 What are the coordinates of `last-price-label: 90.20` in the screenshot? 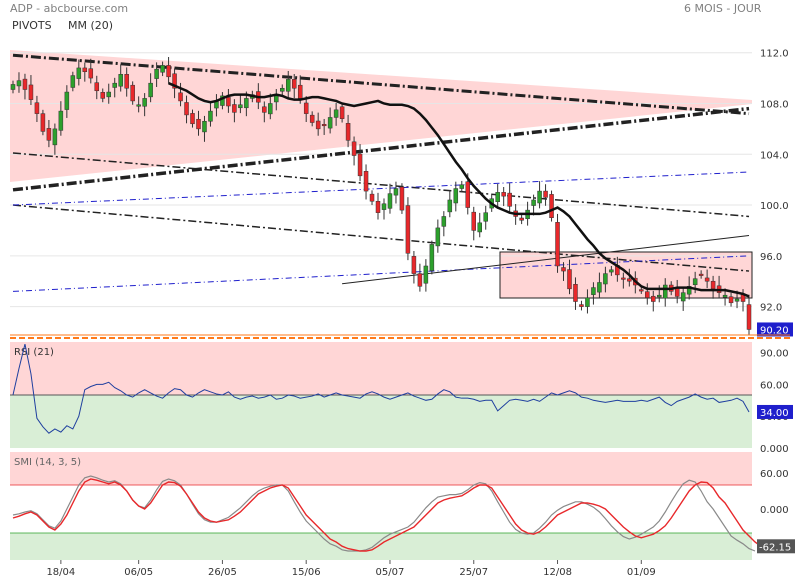 It's located at (774, 330).